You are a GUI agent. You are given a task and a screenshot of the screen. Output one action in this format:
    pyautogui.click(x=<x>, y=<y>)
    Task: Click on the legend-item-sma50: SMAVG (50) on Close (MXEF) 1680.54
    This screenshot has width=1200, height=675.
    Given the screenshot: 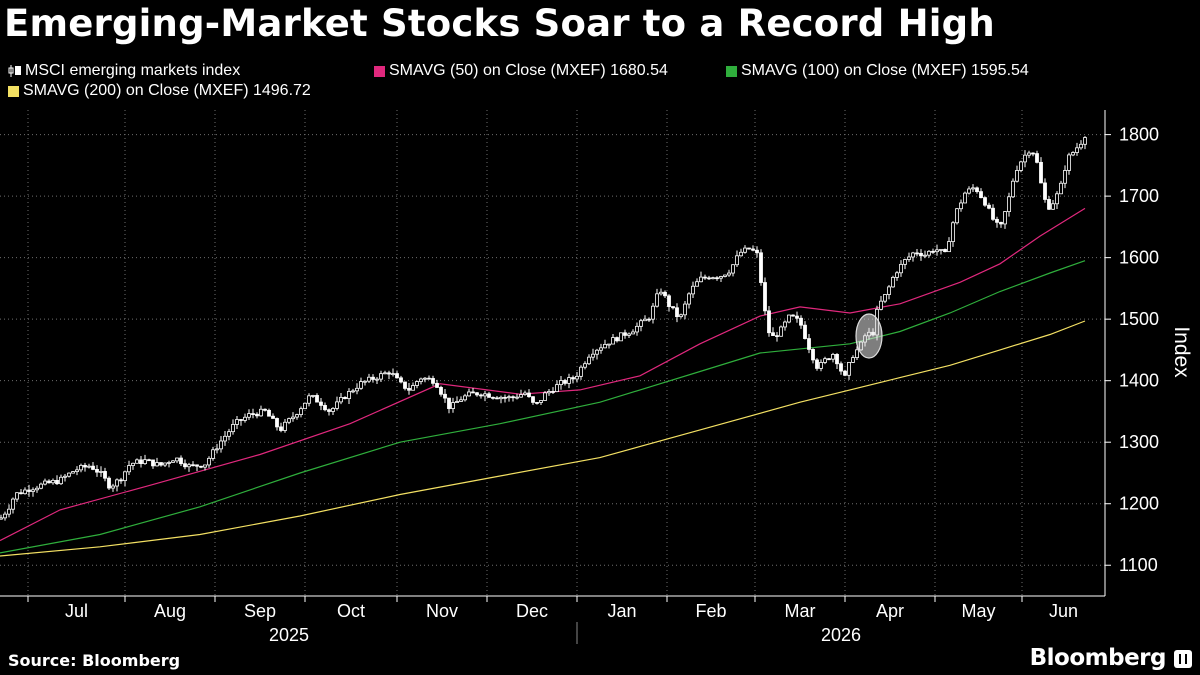 What is the action you would take?
    pyautogui.click(x=550, y=71)
    